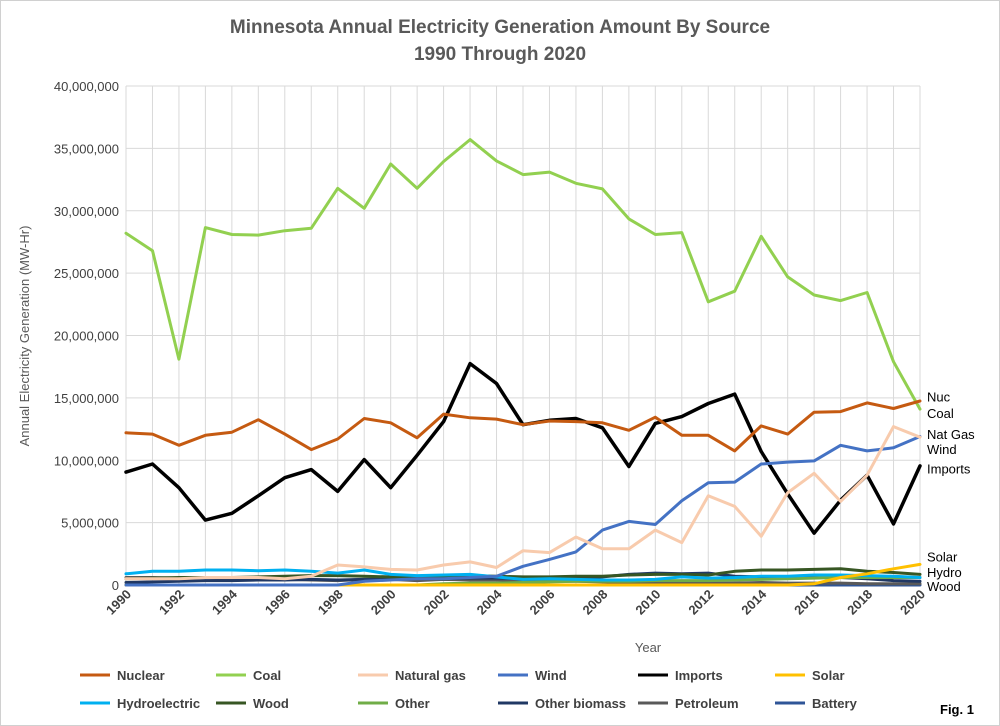 The width and height of the screenshot is (1000, 726). What do you see at coordinates (86, 211) in the screenshot?
I see `y-tick-label: 30,000,000` at bounding box center [86, 211].